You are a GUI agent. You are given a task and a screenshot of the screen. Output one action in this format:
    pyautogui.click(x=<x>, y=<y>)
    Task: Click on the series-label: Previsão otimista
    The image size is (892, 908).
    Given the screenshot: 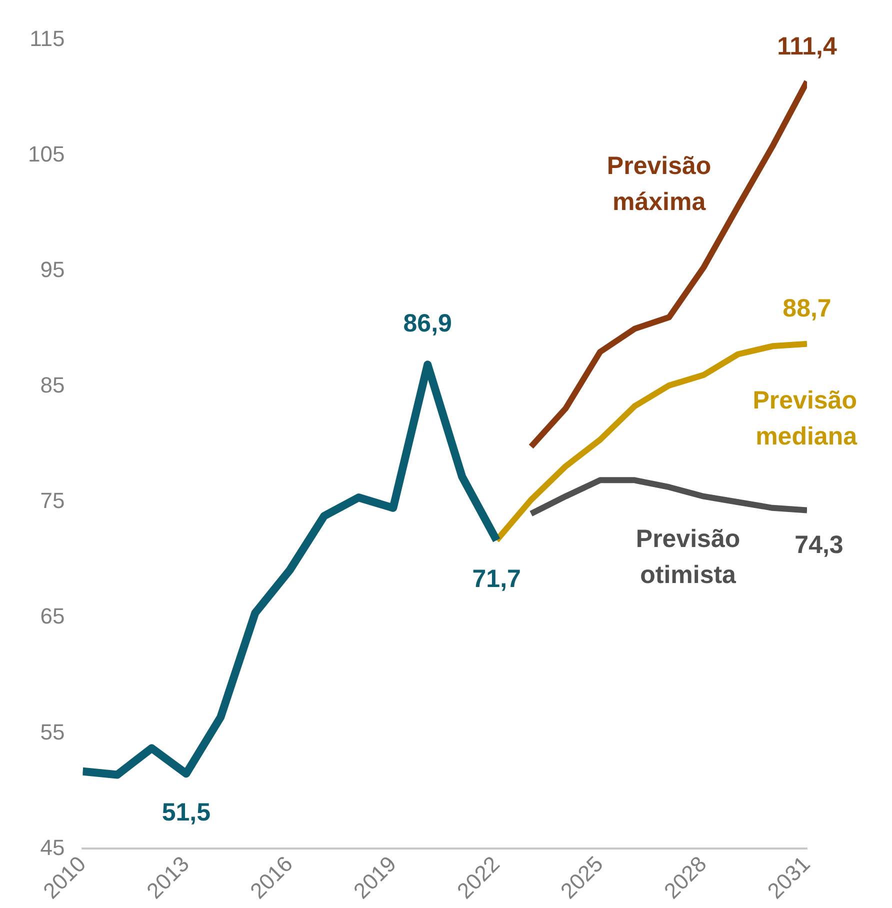 What is the action you would take?
    pyautogui.click(x=688, y=557)
    